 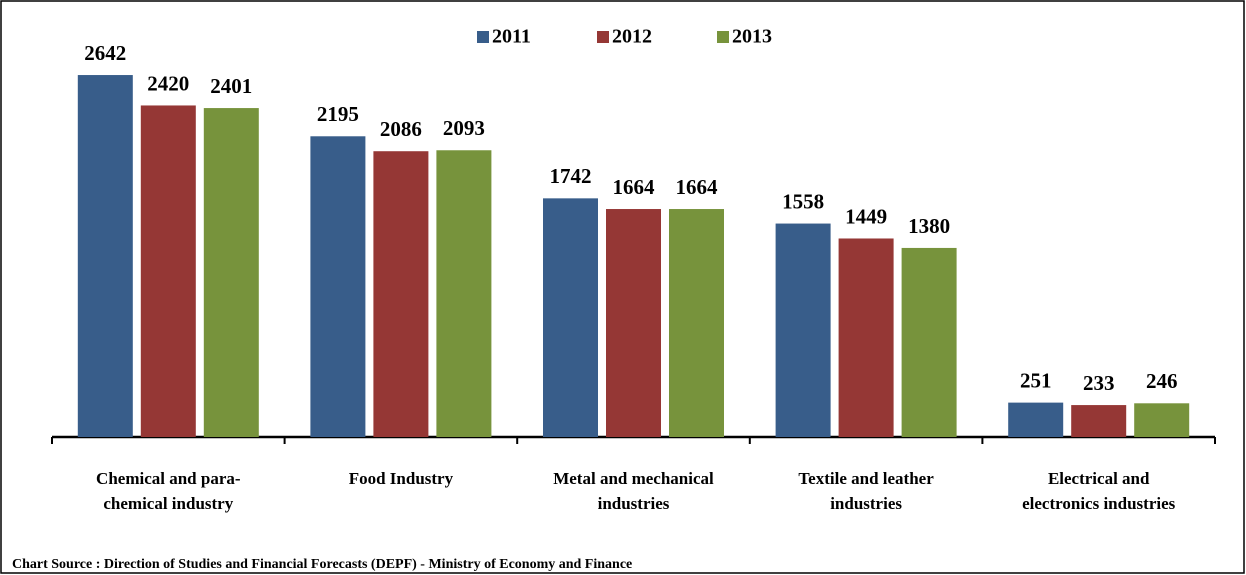 I want to click on x-tick-label: Textile and leather industries, so click(x=866, y=491).